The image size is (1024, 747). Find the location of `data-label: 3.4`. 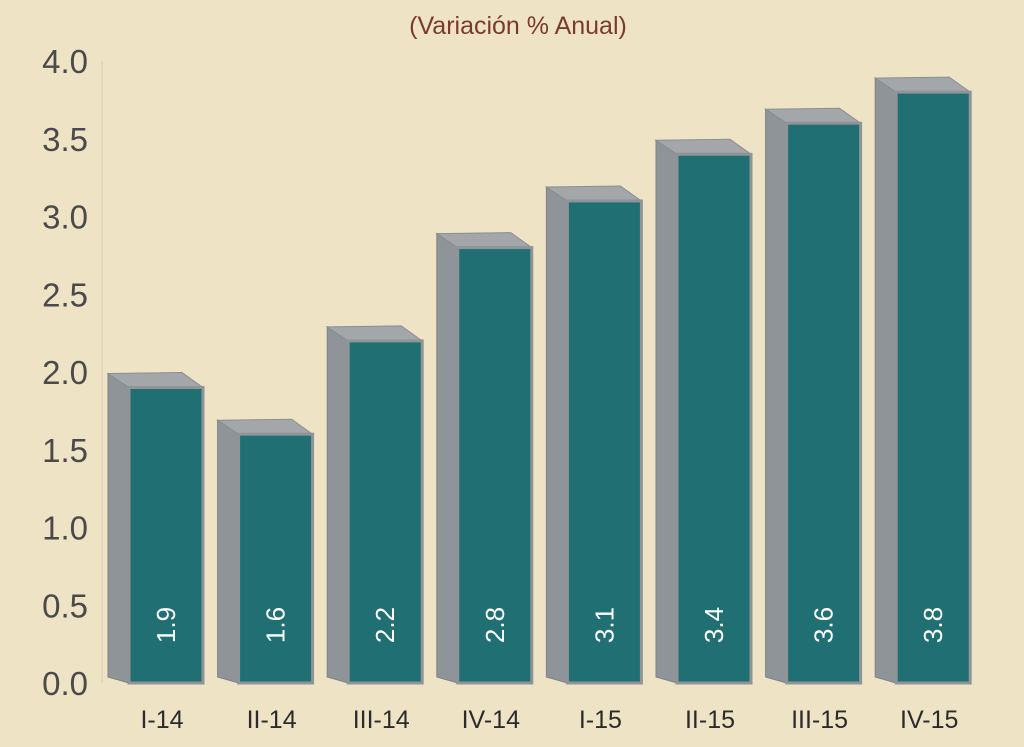

data-label: 3.4 is located at coordinates (714, 625).